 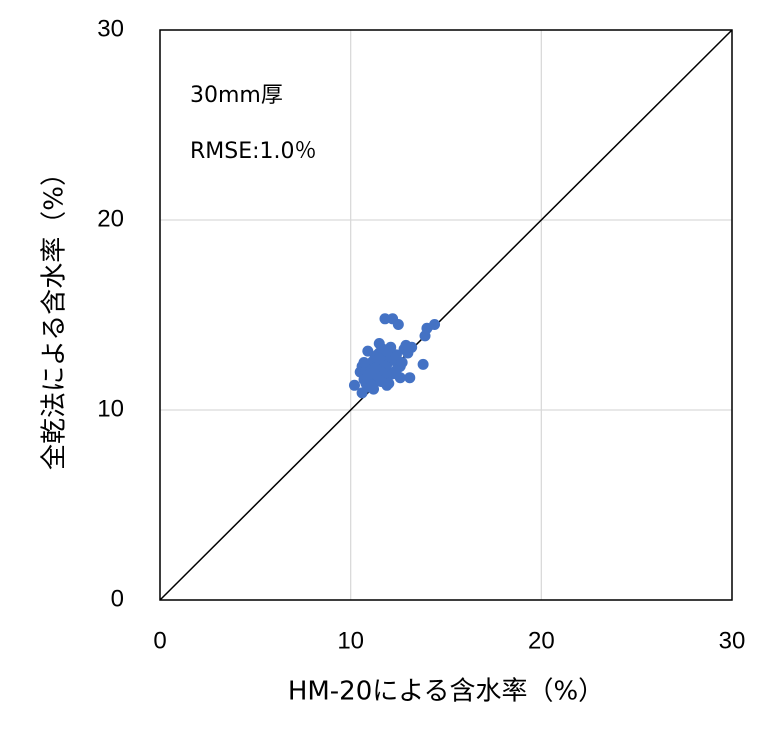 I want to click on x-tick-label: 30, so click(x=732, y=640).